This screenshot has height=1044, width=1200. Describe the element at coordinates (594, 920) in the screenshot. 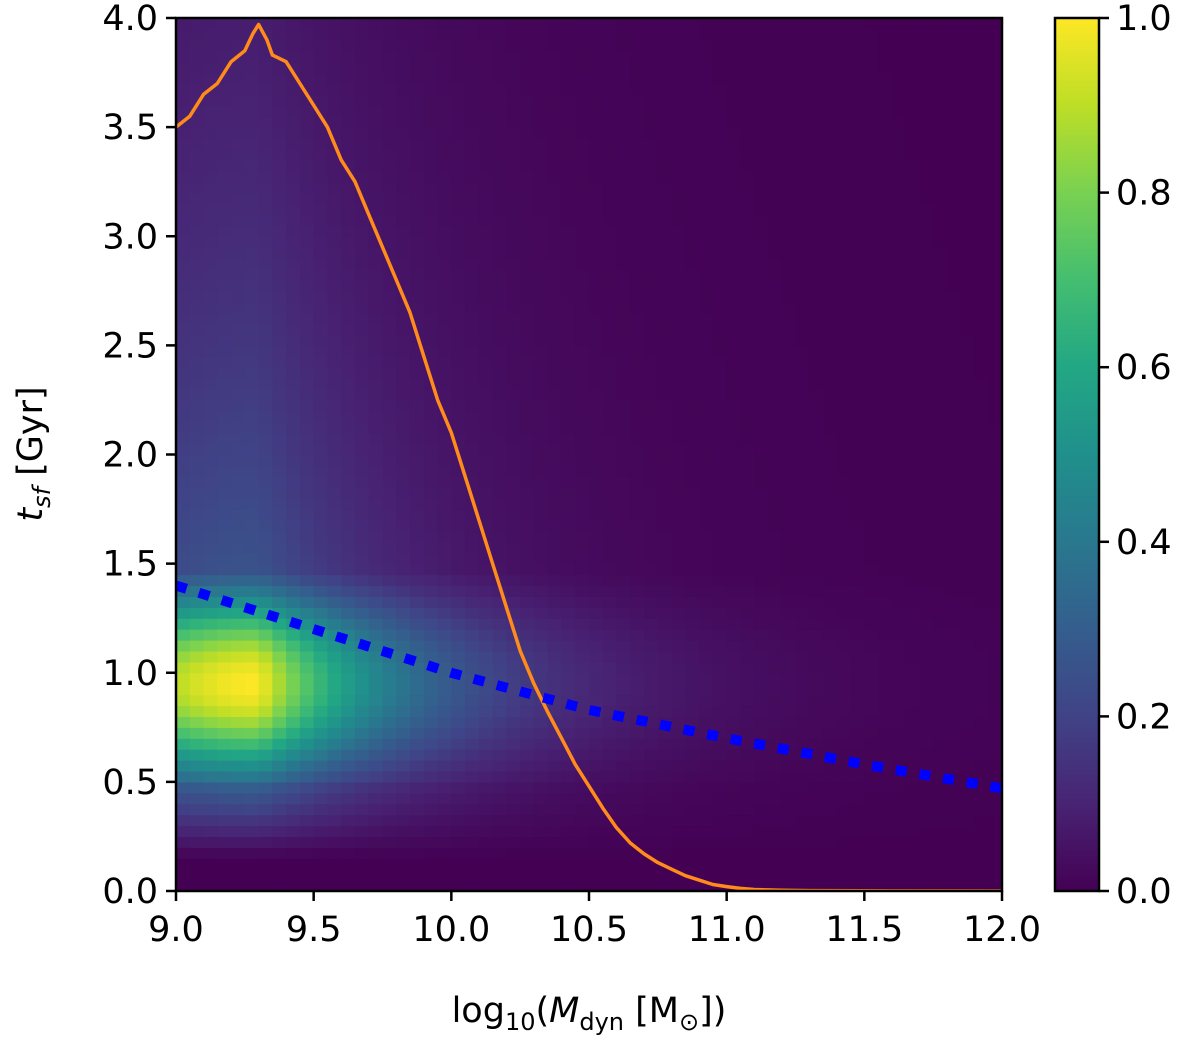

I see `x-axis: 9.0 9.5 10.0 10.5 11.0 11.5 12.0` at that location.